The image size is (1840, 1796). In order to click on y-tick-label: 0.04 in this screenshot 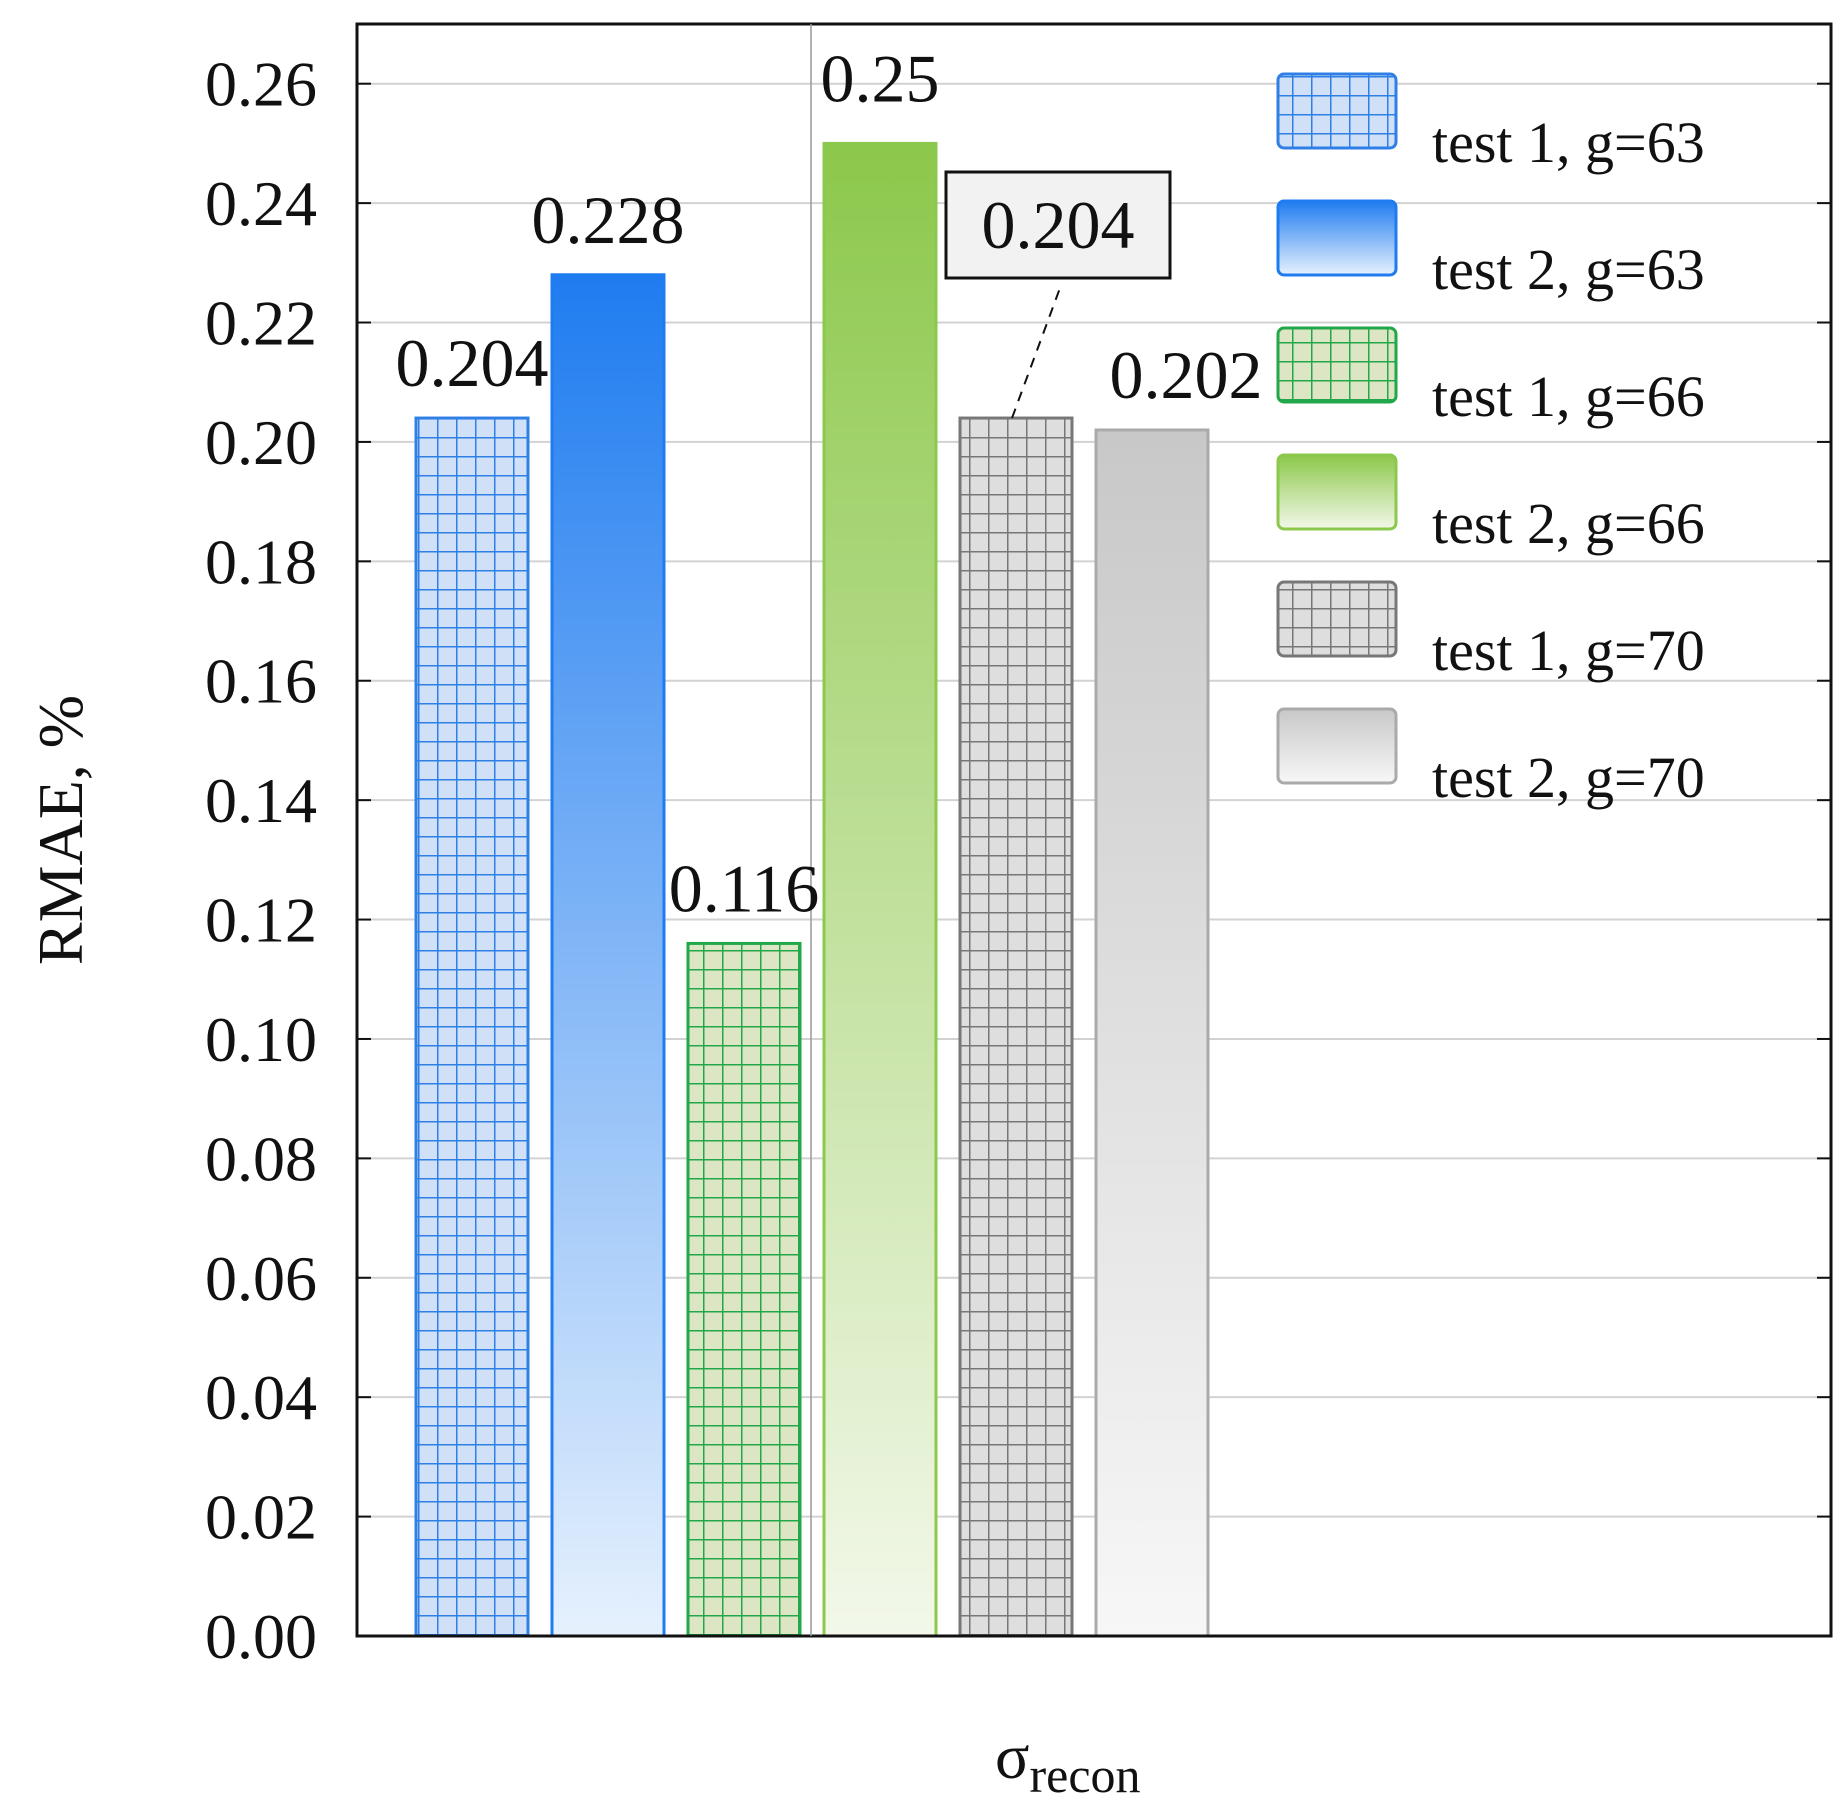, I will do `click(261, 1397)`.